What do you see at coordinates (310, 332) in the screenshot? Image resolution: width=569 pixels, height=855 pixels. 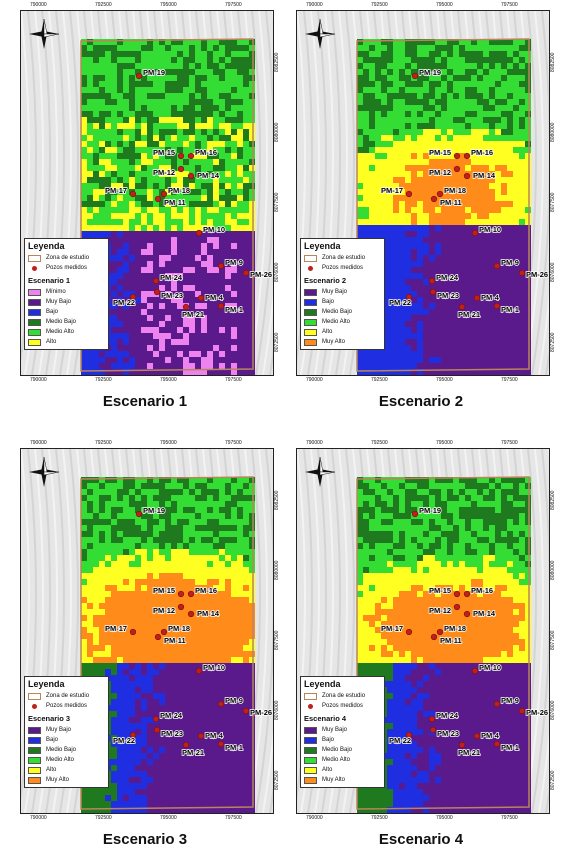 I see `class-swatch` at bounding box center [310, 332].